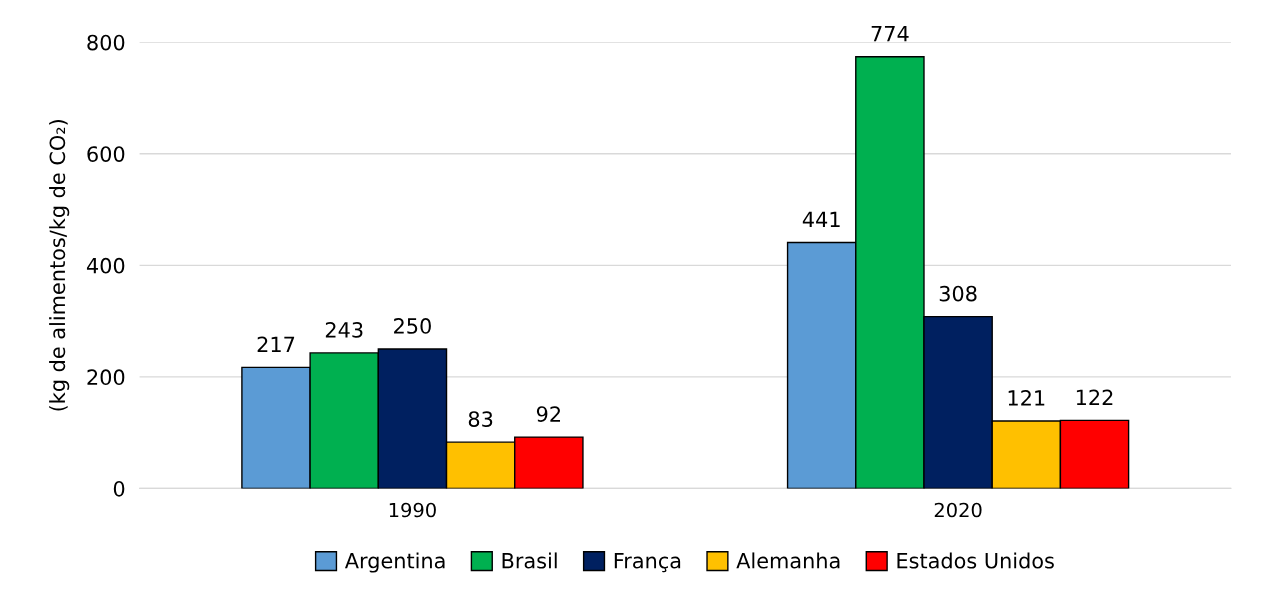 The height and width of the screenshot is (603, 1269). Describe the element at coordinates (975, 560) in the screenshot. I see `legend-label: Estados Unidos` at that location.